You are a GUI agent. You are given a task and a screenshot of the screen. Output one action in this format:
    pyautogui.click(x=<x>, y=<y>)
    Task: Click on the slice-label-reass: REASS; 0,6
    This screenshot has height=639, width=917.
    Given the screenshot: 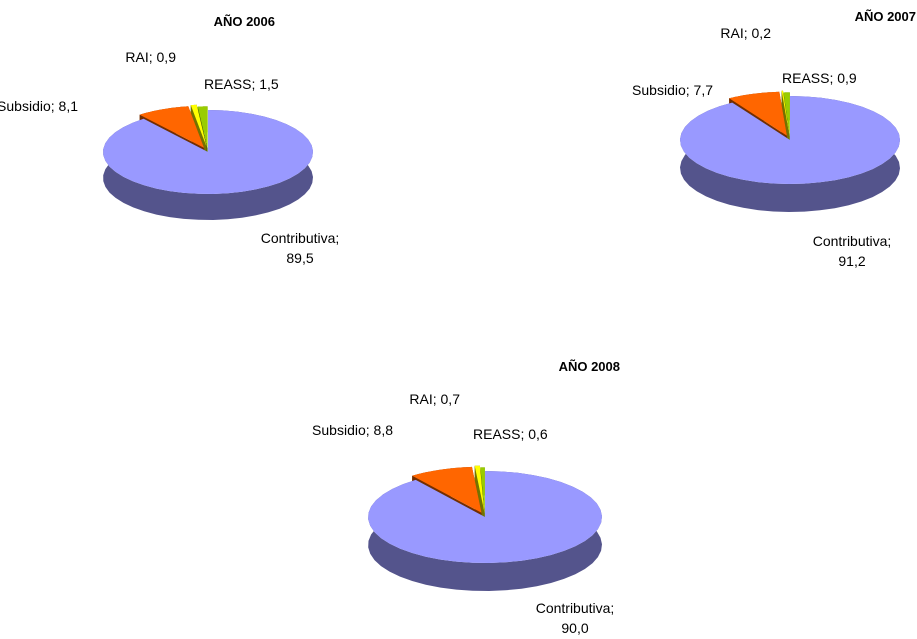 What is the action you would take?
    pyautogui.click(x=510, y=434)
    